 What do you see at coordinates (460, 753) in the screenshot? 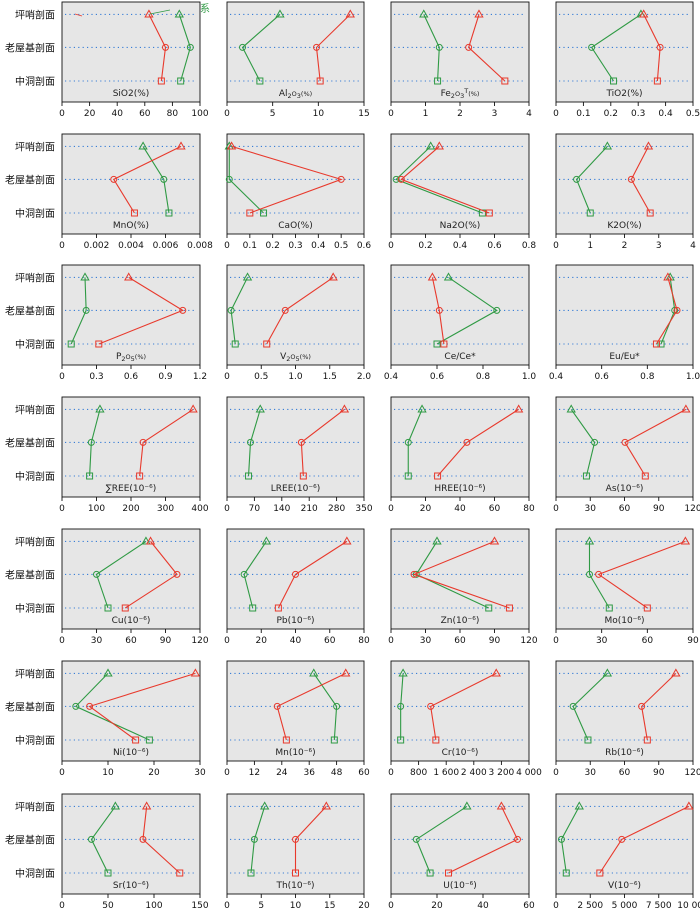
I see `axis-label: Cr(10⁻⁶)` at bounding box center [460, 753].